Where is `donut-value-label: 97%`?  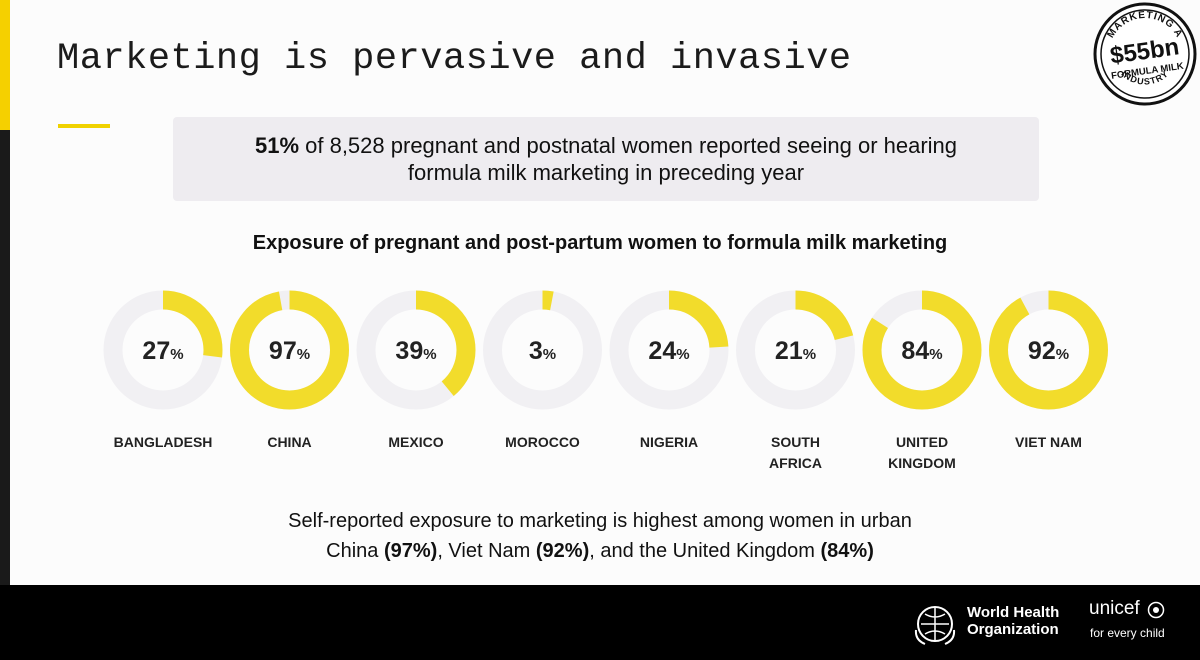 donut-value-label: 97% is located at coordinates (289, 351).